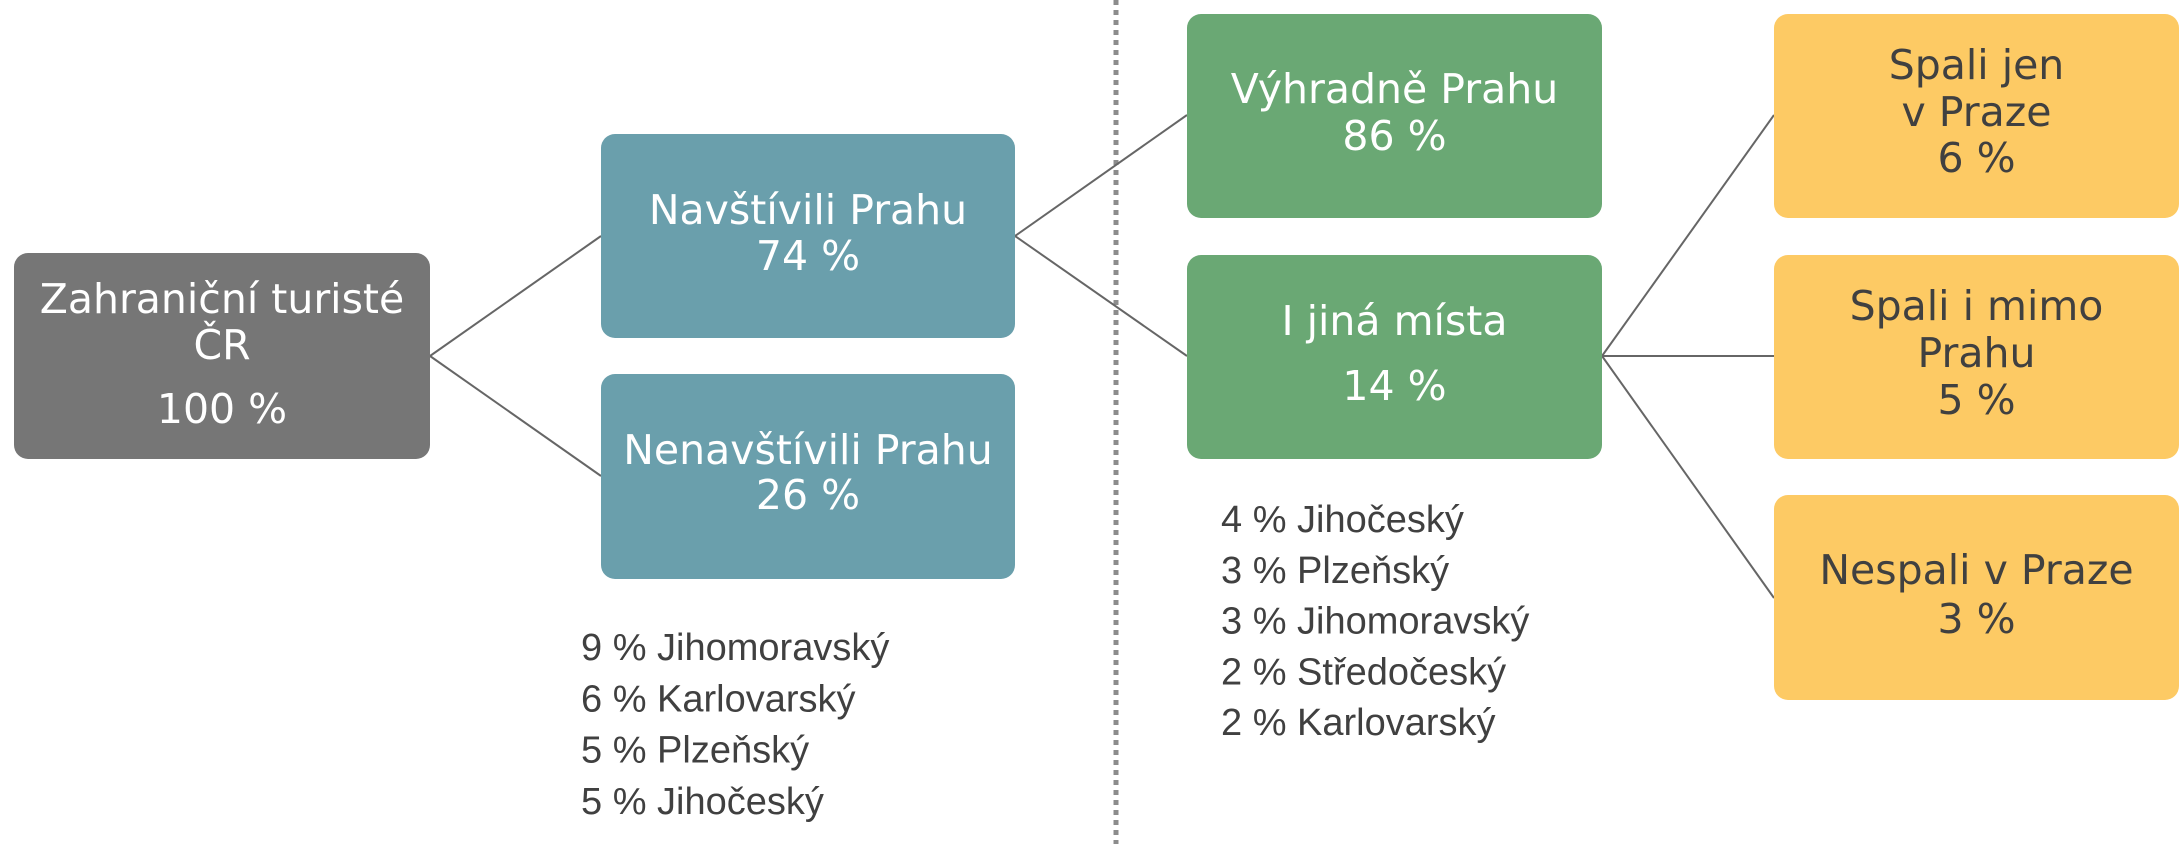 The image size is (2181, 844). Describe the element at coordinates (222, 299) in the screenshot. I see `node-label: Zahraniční turisté` at that location.